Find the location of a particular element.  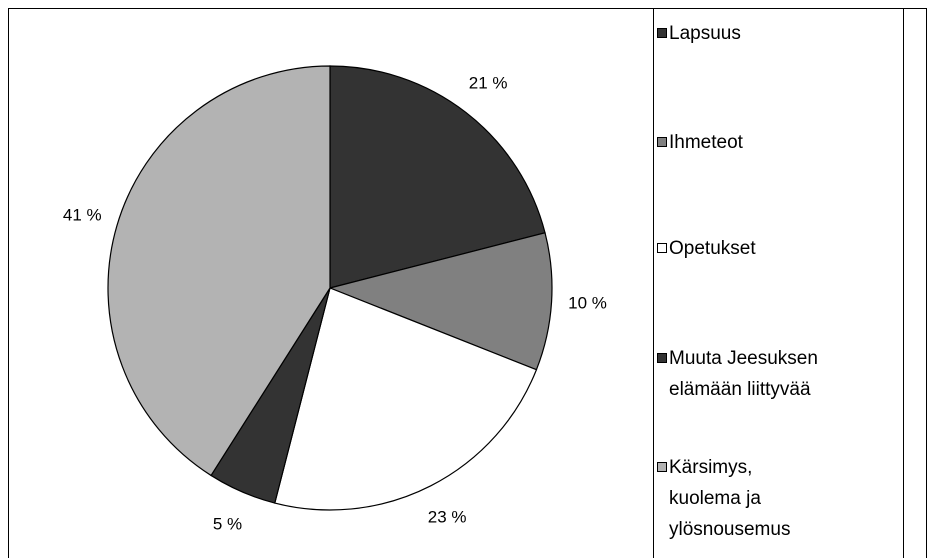

legend-label: Muuta Jeesuksen elämään liittyvää is located at coordinates (743, 374).